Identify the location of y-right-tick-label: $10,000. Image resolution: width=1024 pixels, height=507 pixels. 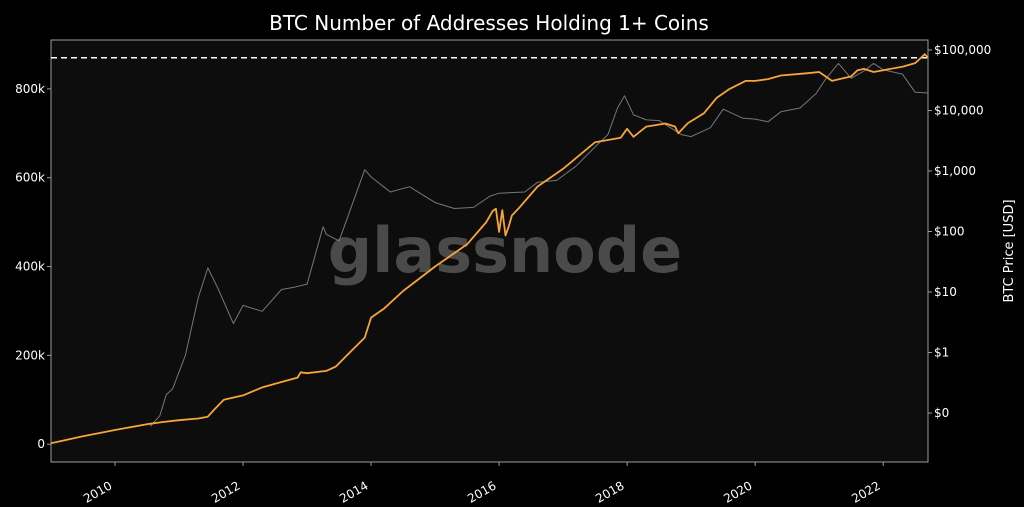
(959, 111).